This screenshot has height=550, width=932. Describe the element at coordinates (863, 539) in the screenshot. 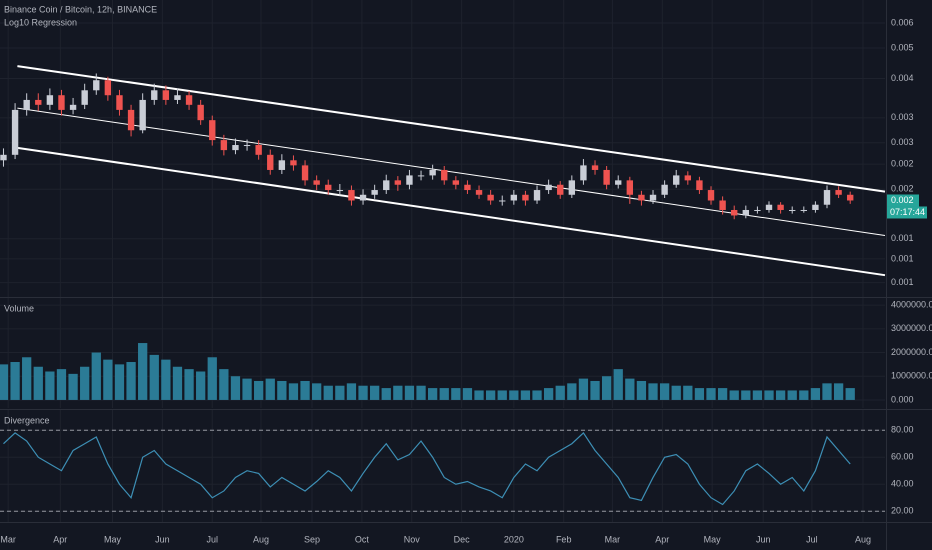

I see `x-tick-label: Aug` at that location.